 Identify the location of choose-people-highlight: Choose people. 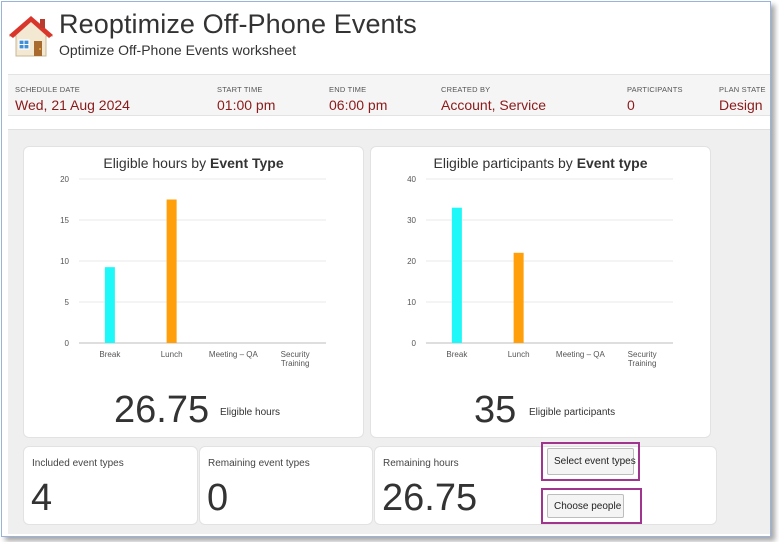
(591, 506).